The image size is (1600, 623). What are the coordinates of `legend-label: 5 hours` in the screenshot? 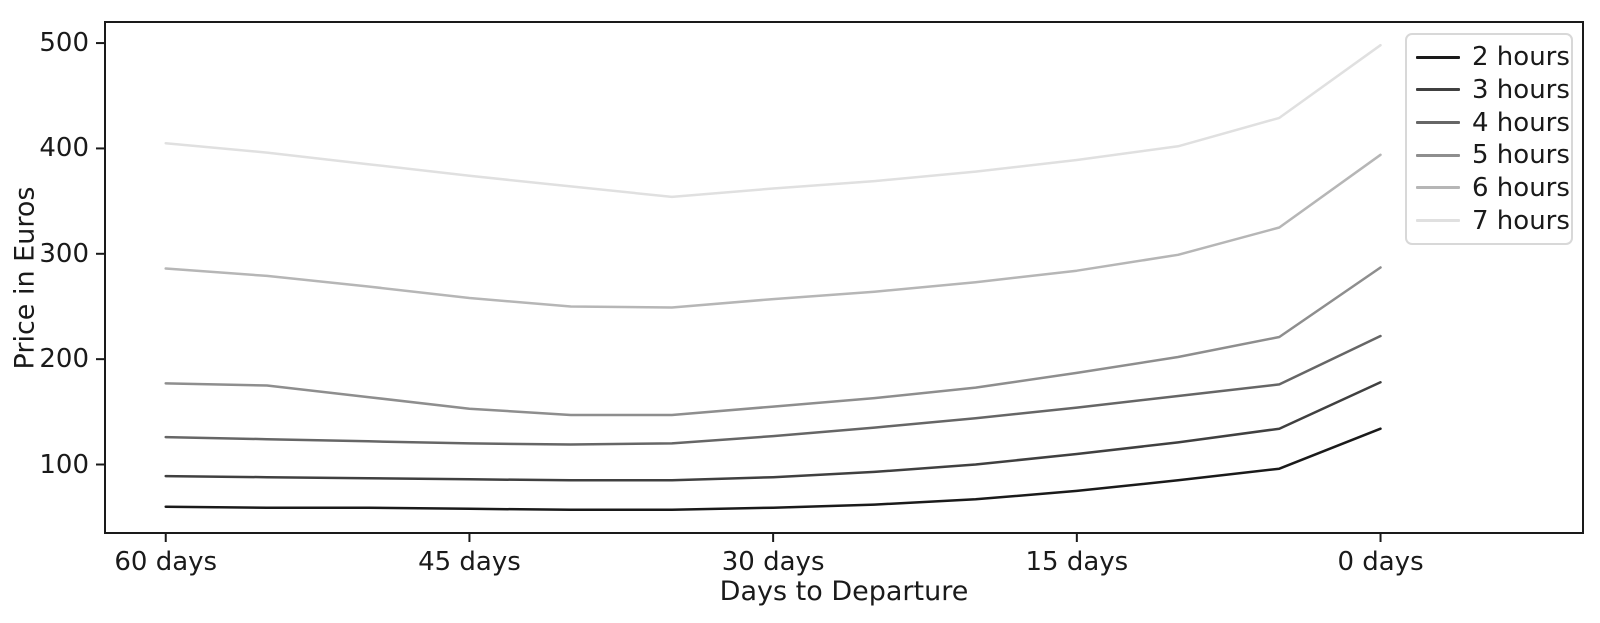 It's located at (1521, 155).